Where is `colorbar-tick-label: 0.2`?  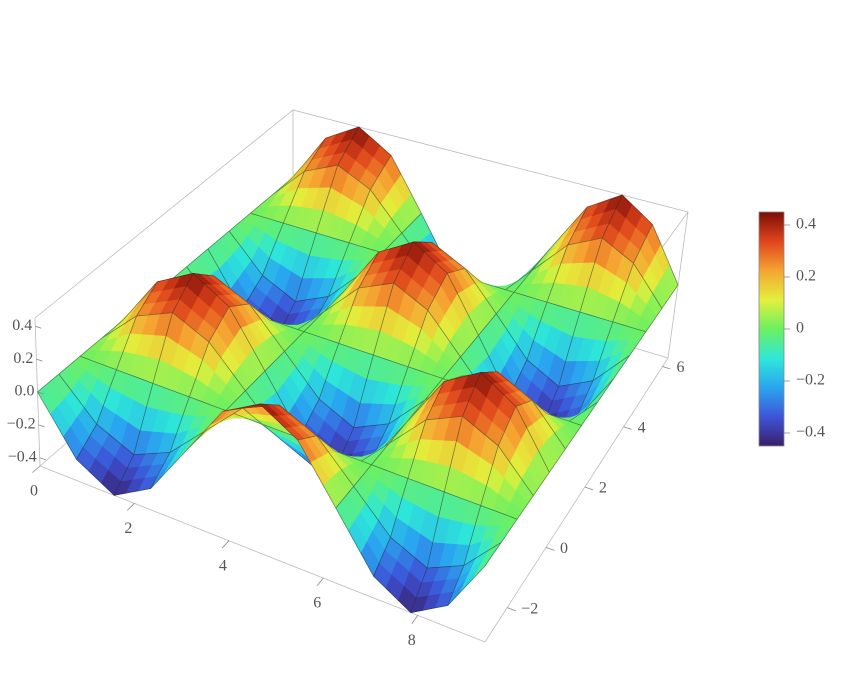 colorbar-tick-label: 0.2 is located at coordinates (806, 276).